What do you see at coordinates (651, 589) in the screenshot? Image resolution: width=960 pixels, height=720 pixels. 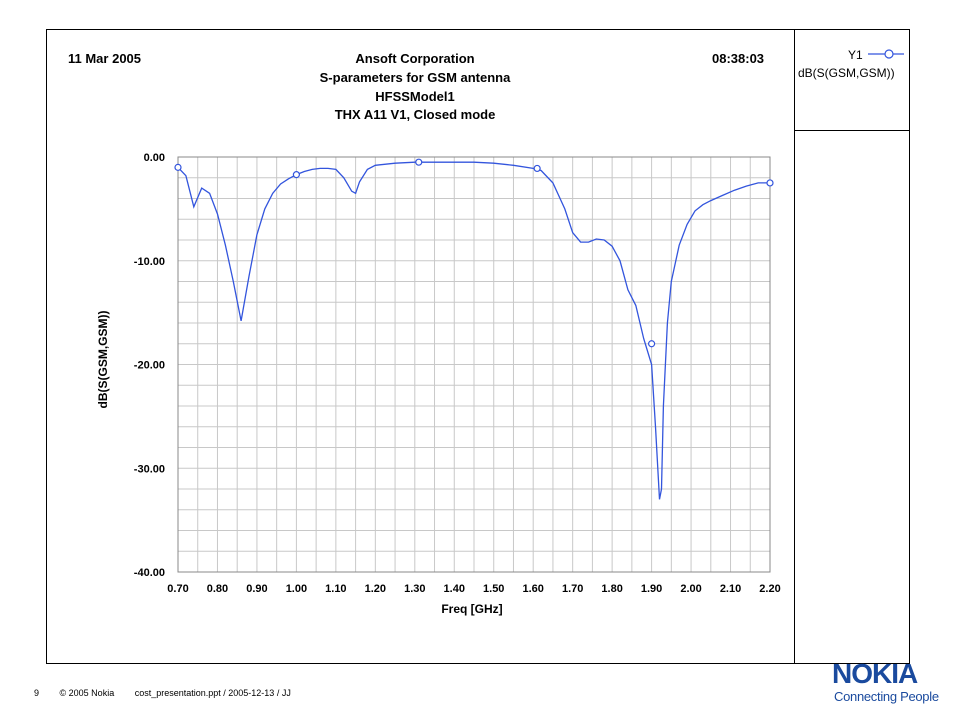 I see `x-tick-label: 1.90` at bounding box center [651, 589].